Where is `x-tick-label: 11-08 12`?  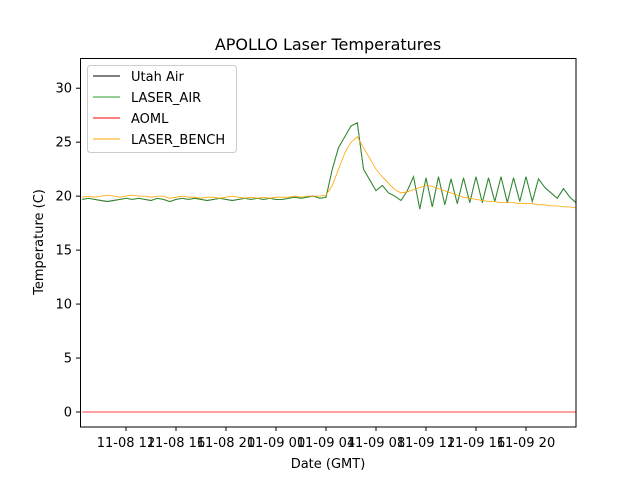
x-tick-label: 11-08 12 is located at coordinates (126, 443).